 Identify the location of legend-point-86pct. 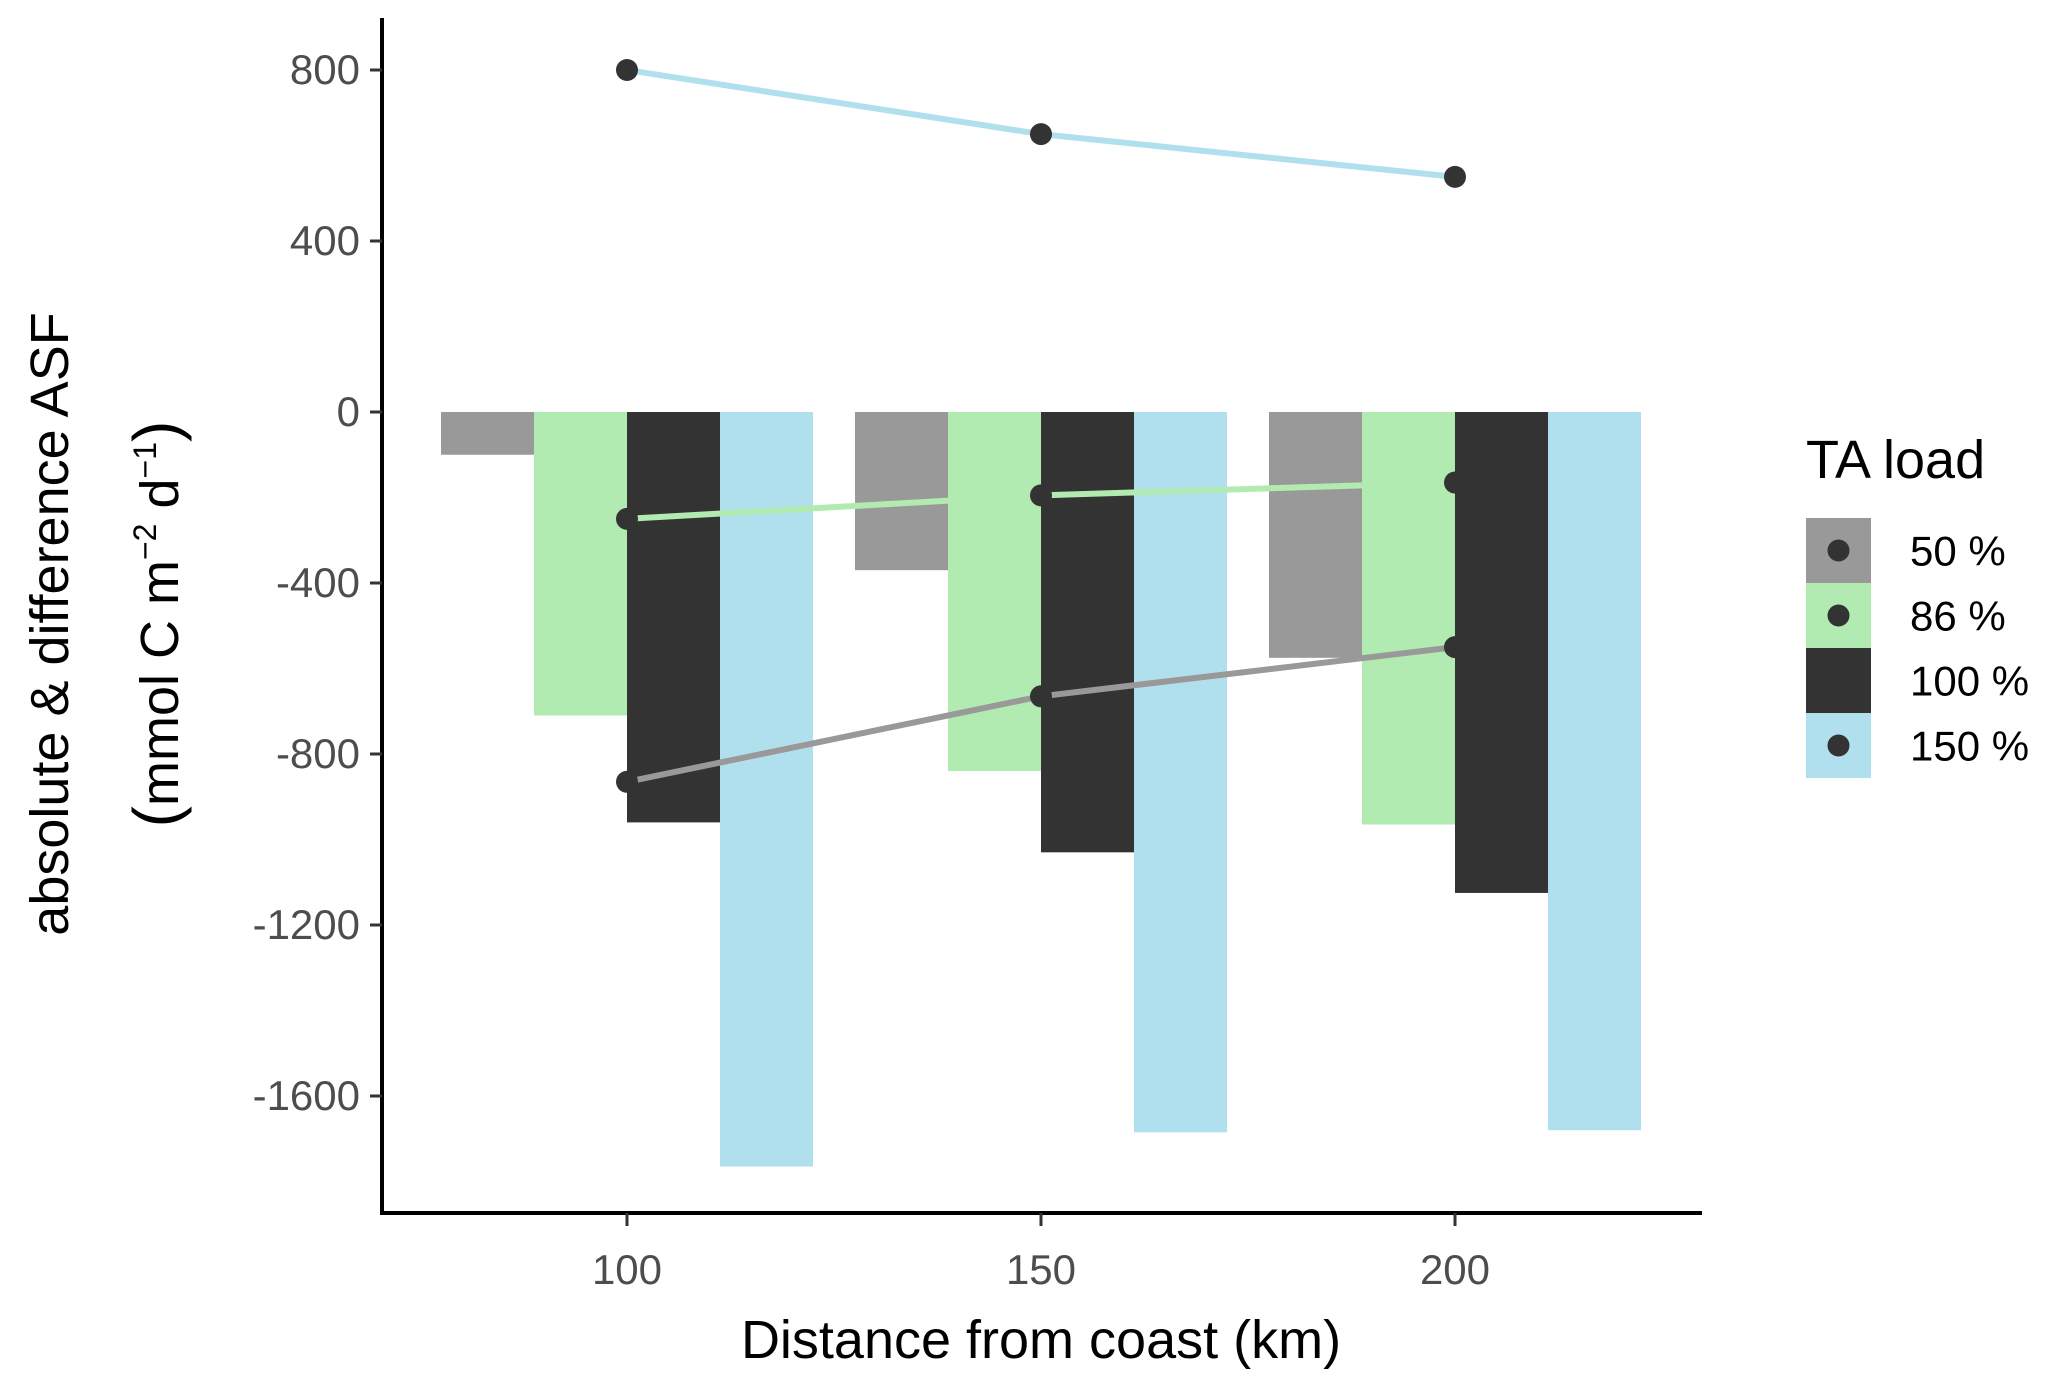
(1838, 615).